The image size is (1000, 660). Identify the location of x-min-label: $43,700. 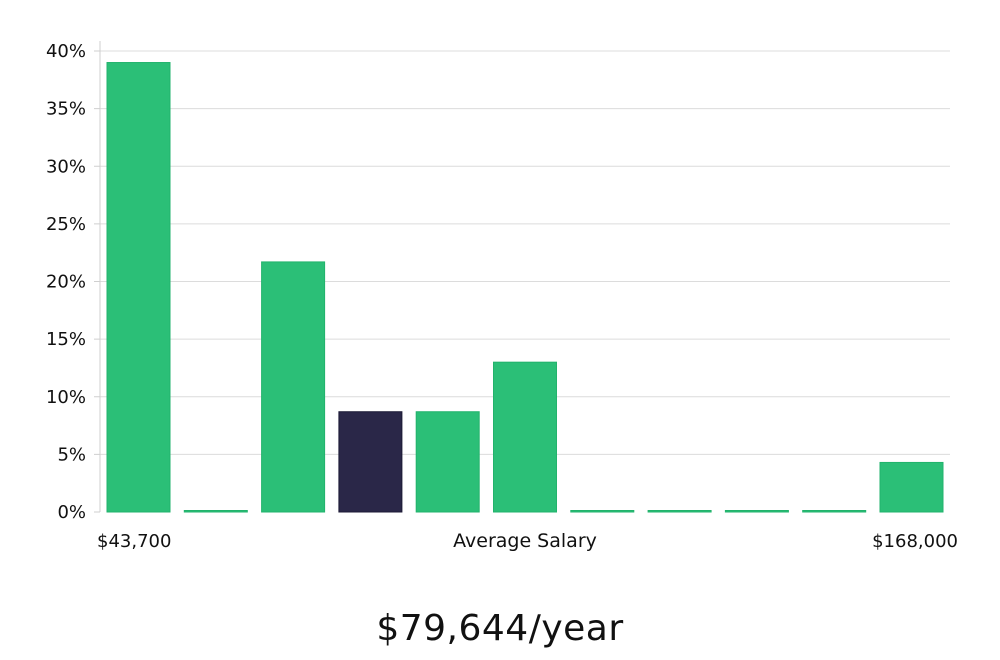
(134, 541).